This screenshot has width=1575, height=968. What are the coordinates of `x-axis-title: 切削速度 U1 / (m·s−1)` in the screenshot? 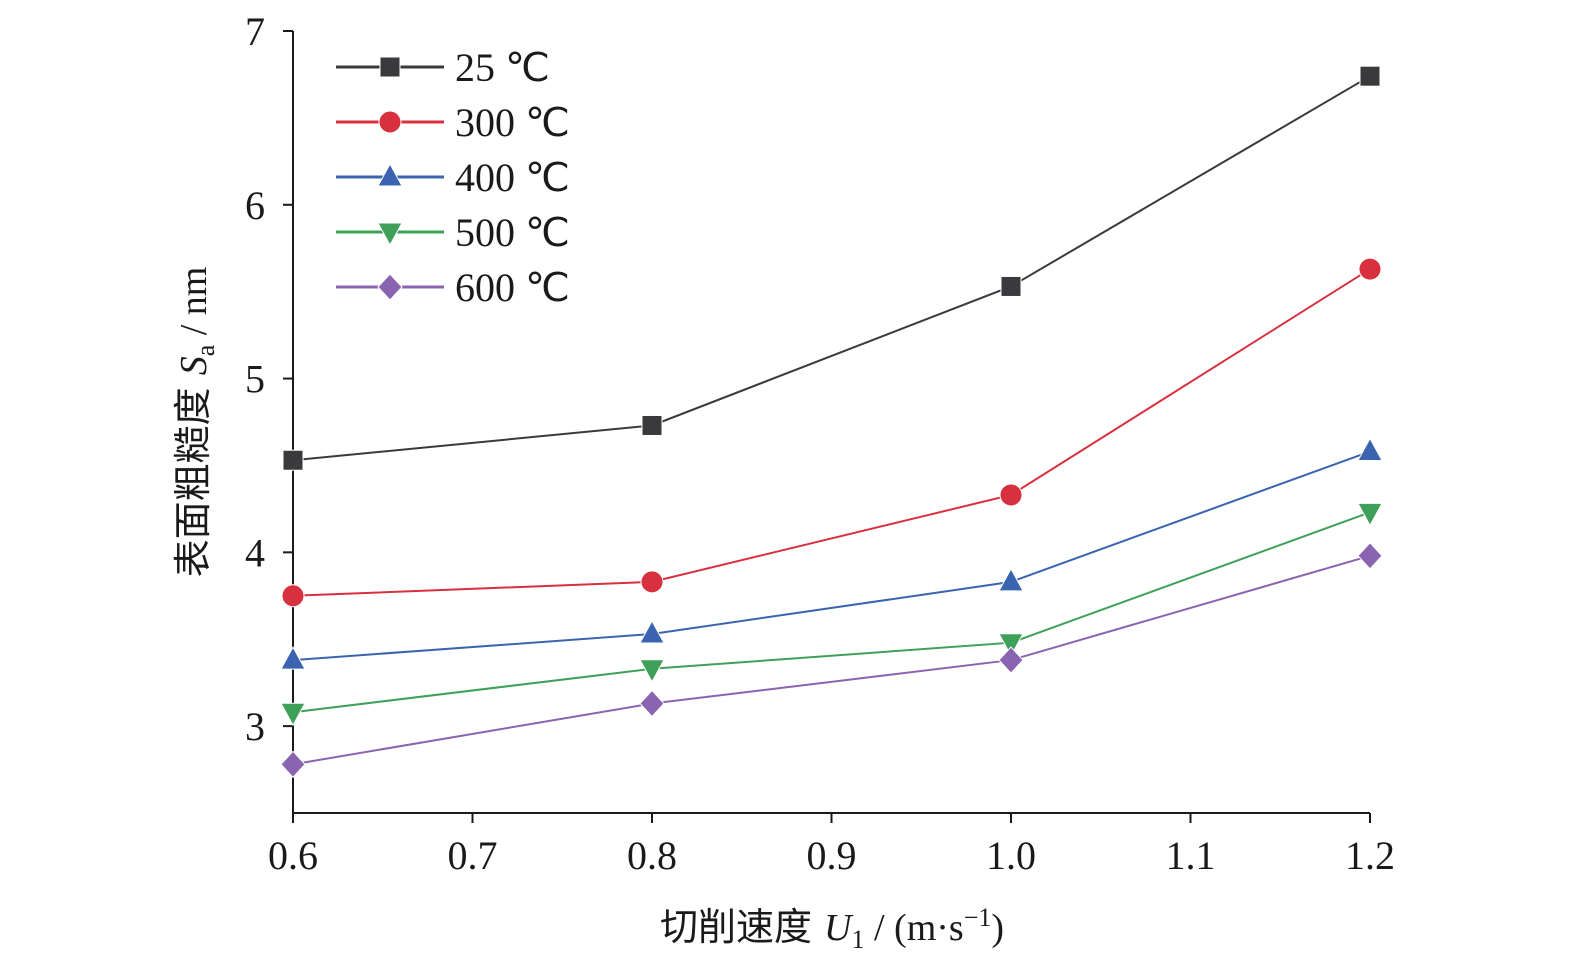 It's located at (832, 928).